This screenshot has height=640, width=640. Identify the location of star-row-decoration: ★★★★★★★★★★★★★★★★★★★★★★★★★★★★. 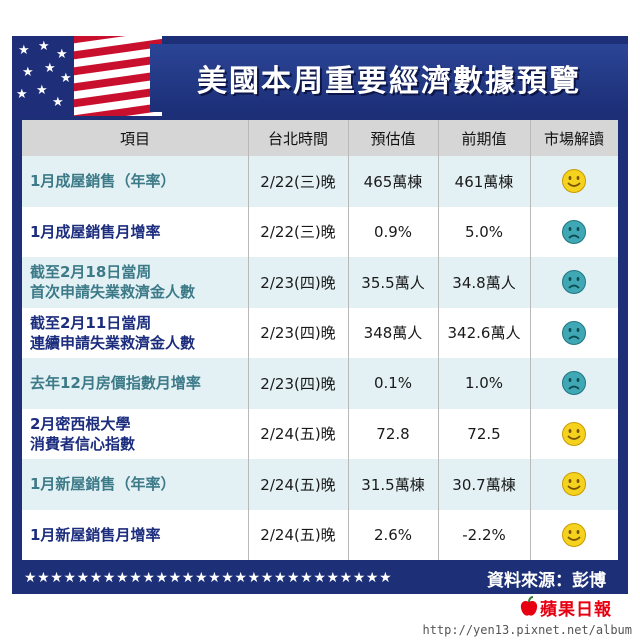
(208, 578).